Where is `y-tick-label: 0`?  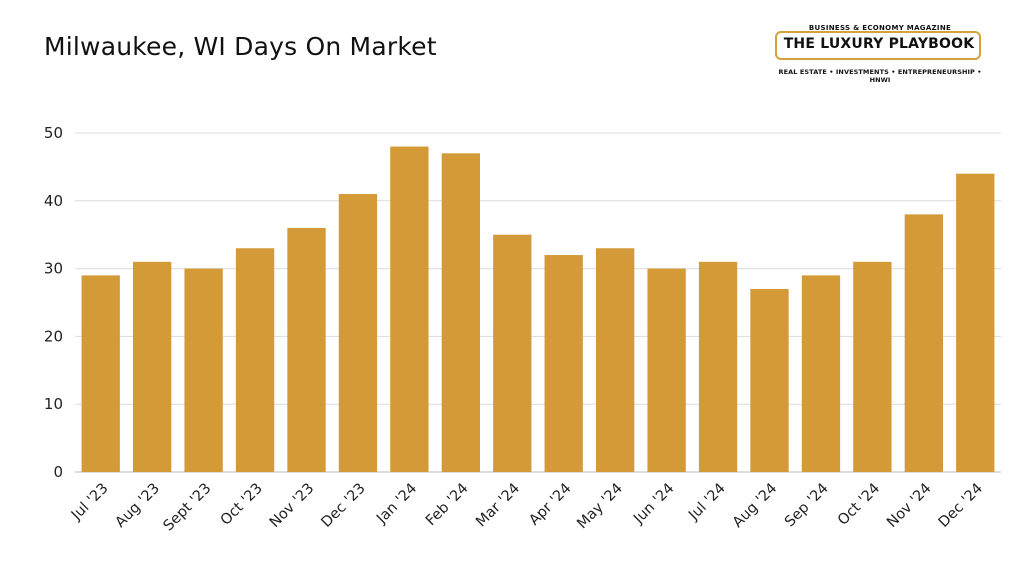
y-tick-label: 0 is located at coordinates (58, 472).